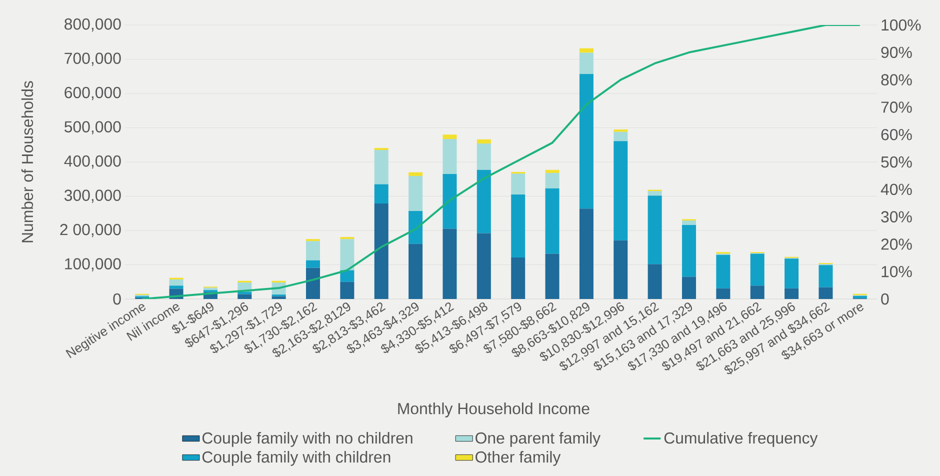  What do you see at coordinates (92, 127) in the screenshot?
I see `y-tick-label: 500,000` at bounding box center [92, 127].